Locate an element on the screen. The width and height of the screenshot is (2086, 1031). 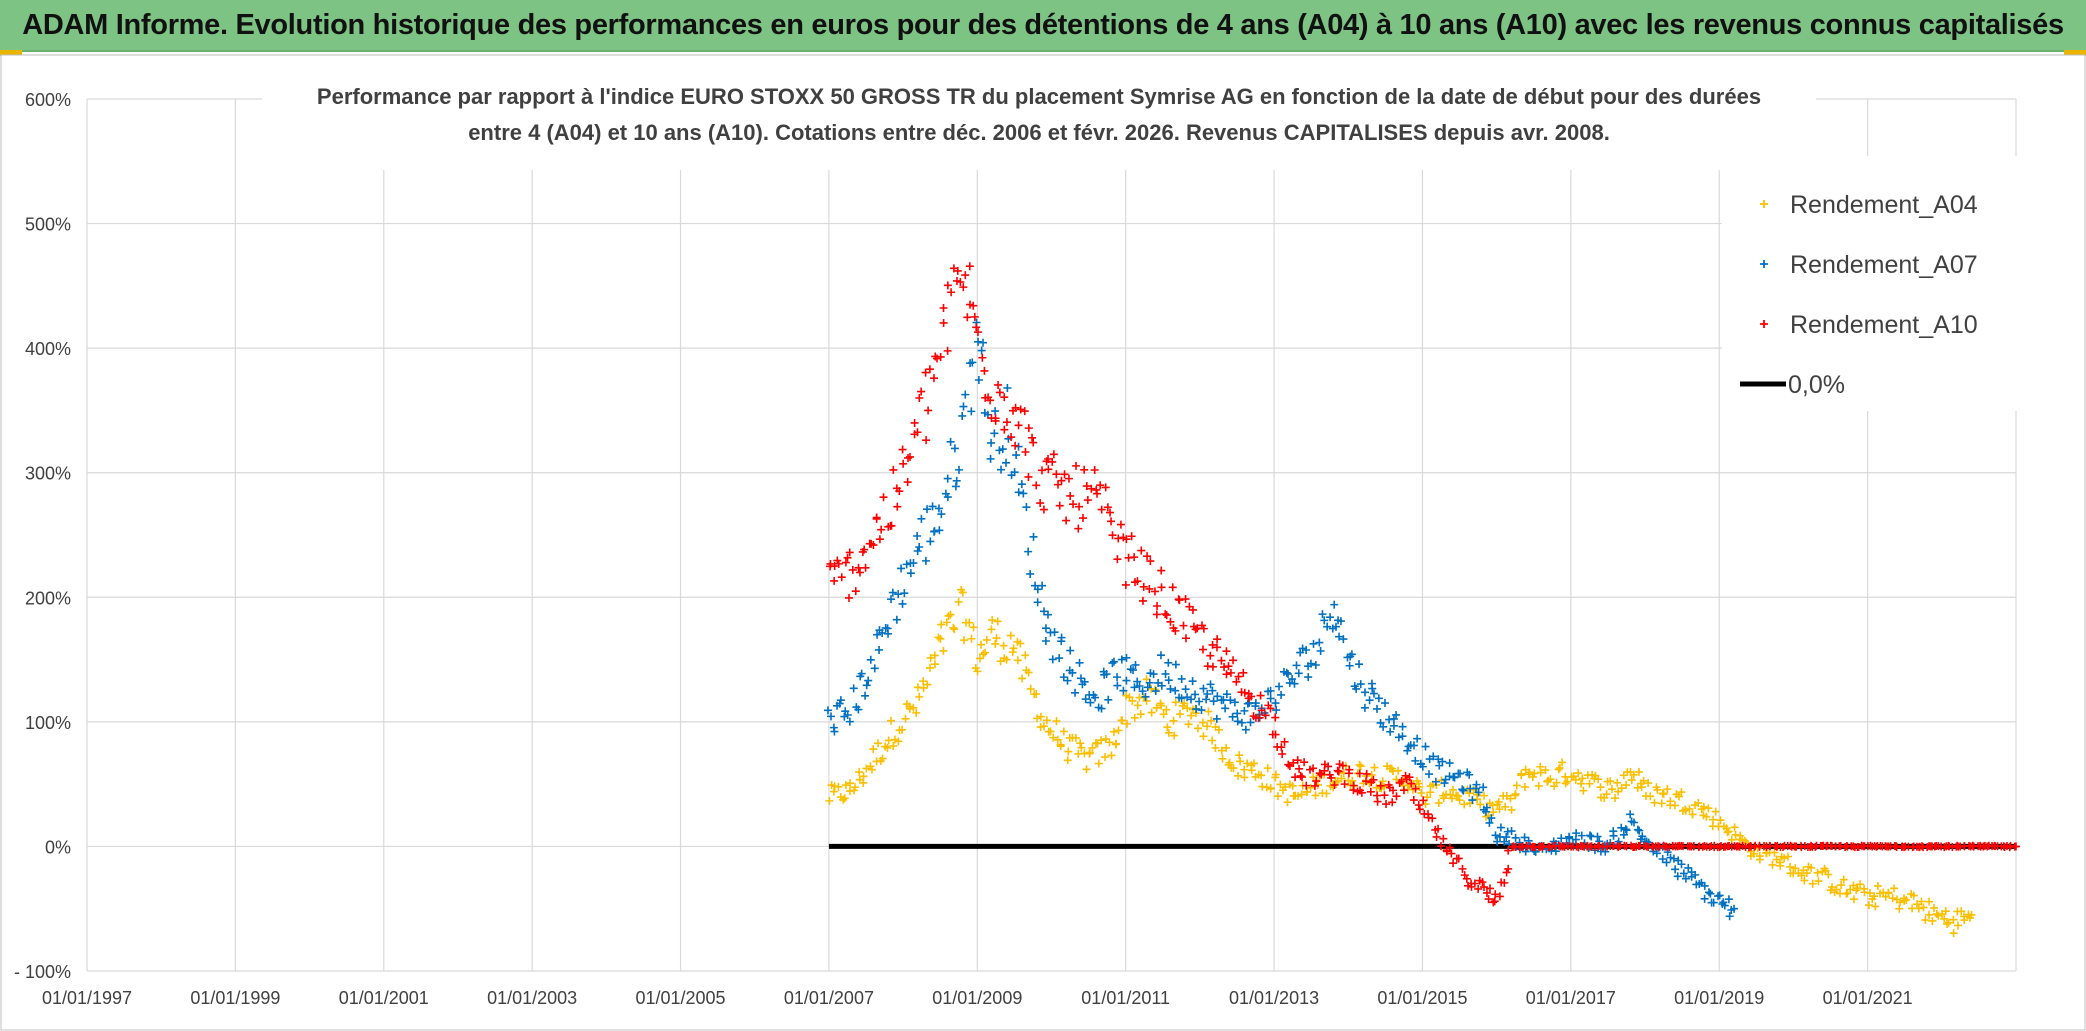
x-tick-label: 01/01/2003 is located at coordinates (532, 998).